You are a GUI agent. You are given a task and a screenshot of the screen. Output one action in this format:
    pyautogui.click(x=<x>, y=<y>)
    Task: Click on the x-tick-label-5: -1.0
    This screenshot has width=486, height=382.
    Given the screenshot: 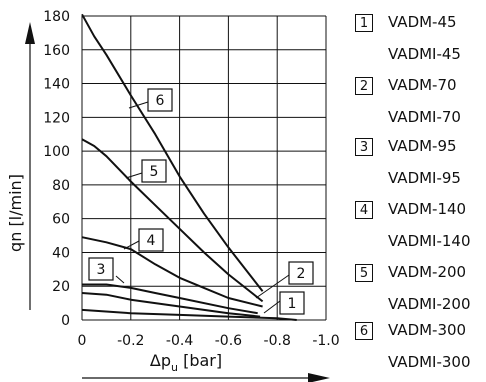 What is the action you would take?
    pyautogui.click(x=325, y=341)
    